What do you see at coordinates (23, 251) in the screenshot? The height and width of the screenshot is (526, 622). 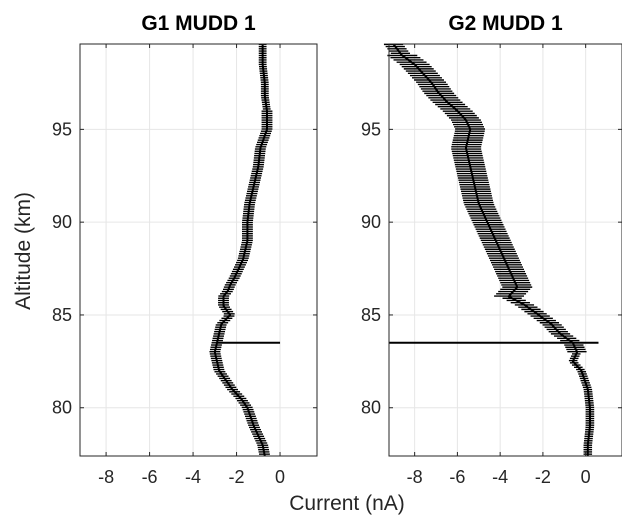 I see `y-axis-label: Altitude (km)` at bounding box center [23, 251].